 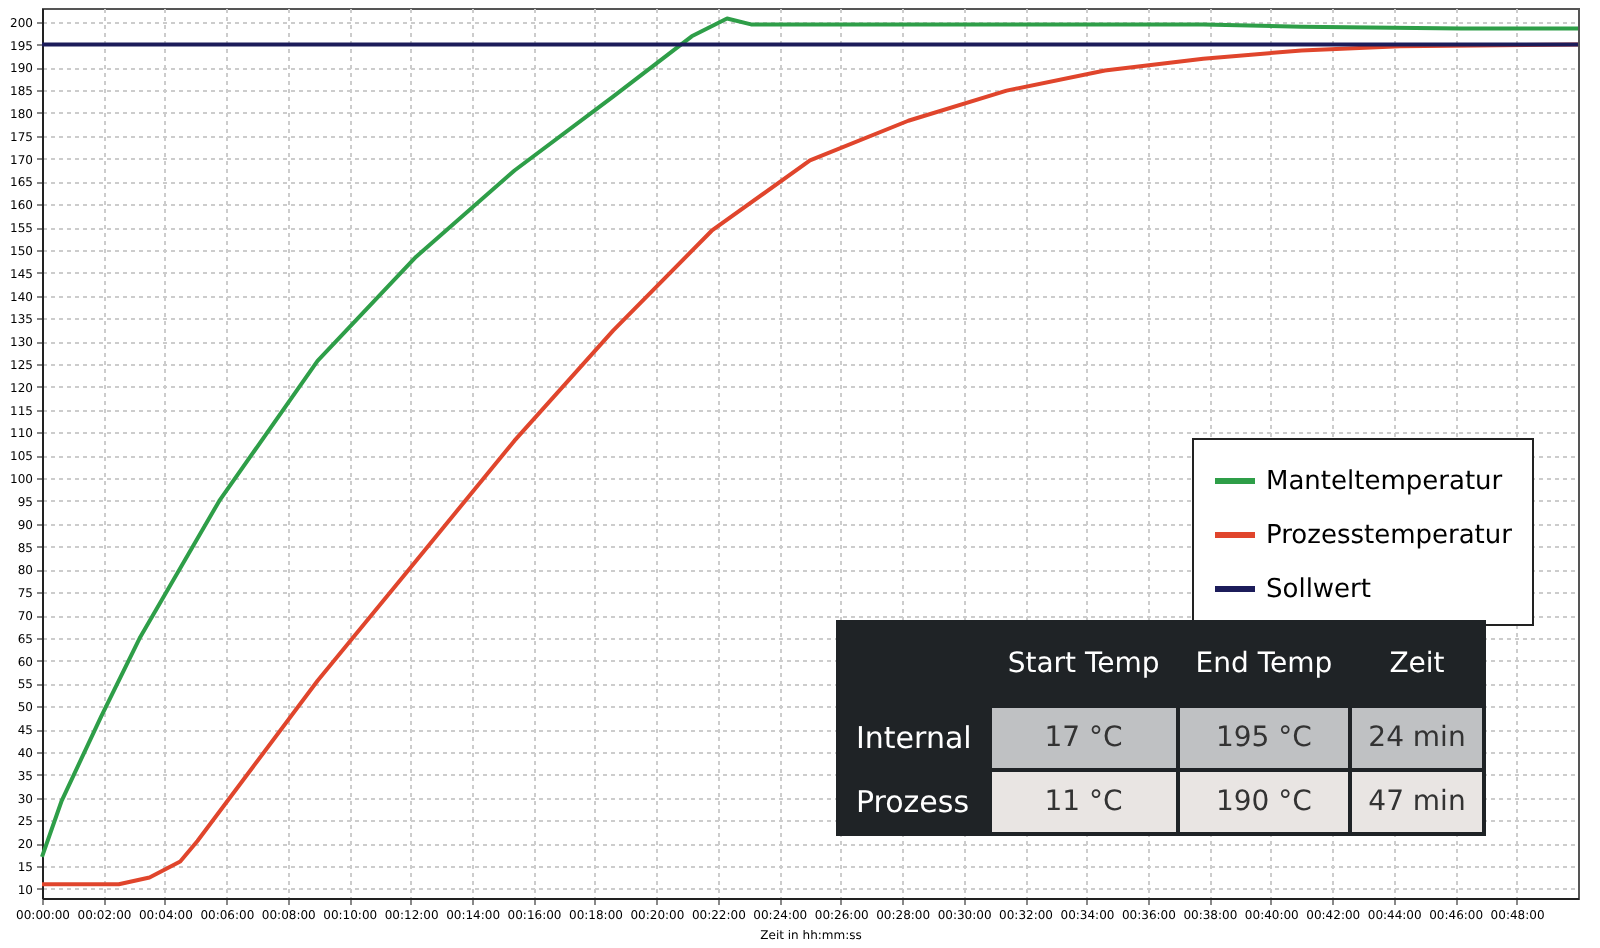 What do you see at coordinates (1264, 802) in the screenshot?
I see `annotation: 190 °C` at bounding box center [1264, 802].